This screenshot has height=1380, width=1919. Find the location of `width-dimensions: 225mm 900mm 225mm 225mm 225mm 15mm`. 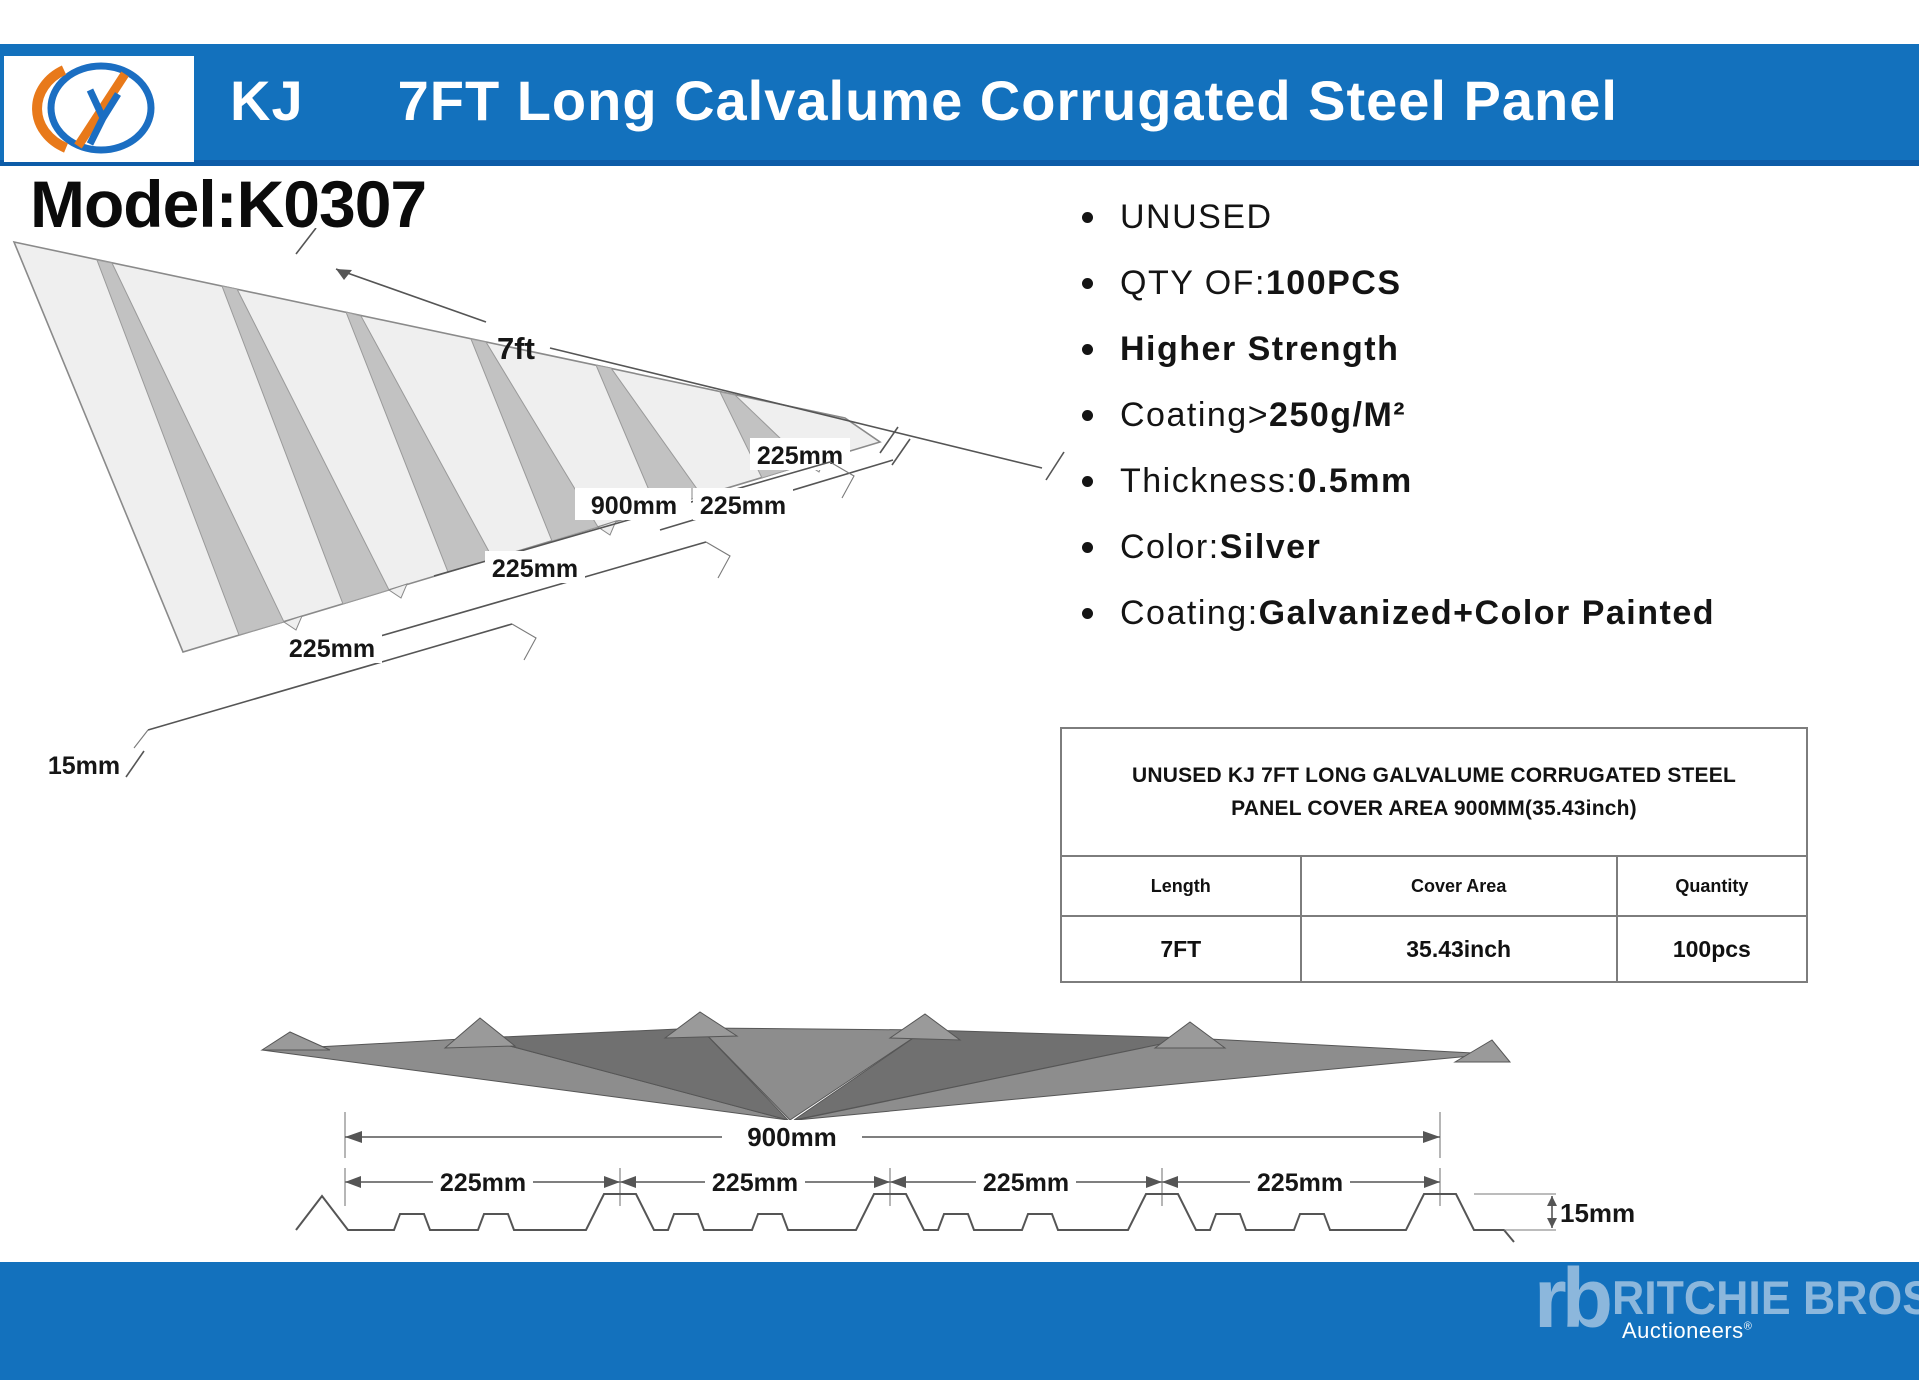

width-dimensions: 225mm 900mm 225mm 225mm 225mm 15mm is located at coordinates (479, 603).